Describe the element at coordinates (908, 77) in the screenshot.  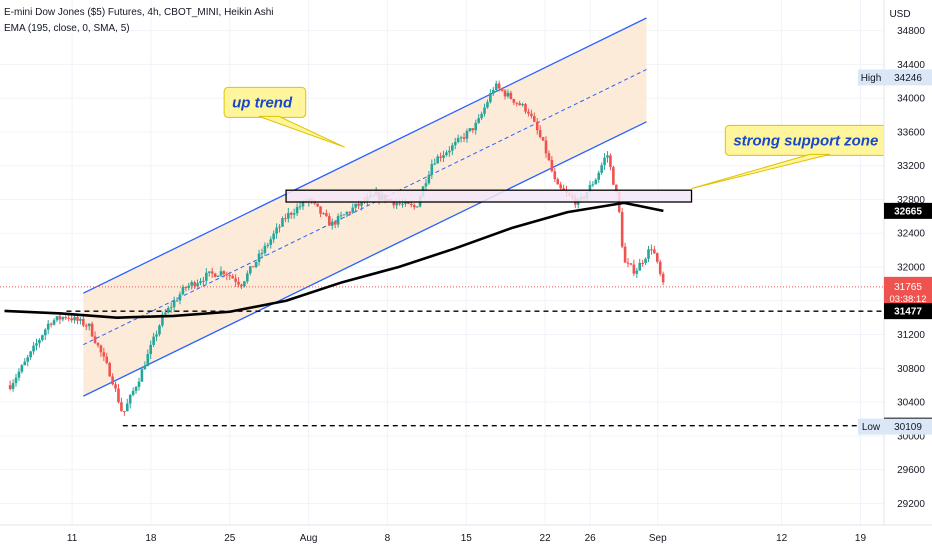
I see `hl-value-tag` at that location.